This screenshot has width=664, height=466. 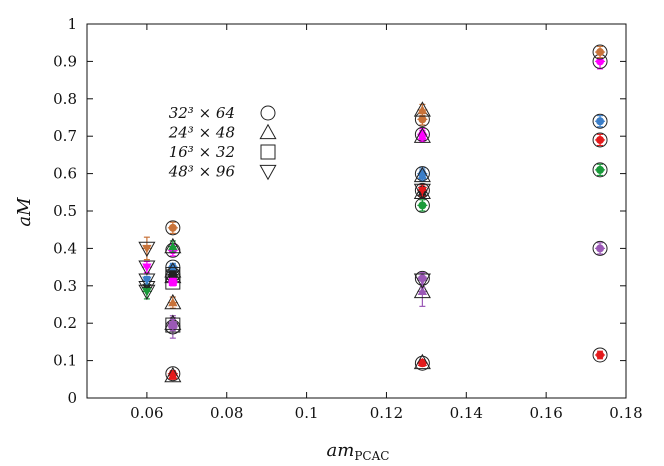 What do you see at coordinates (65, 174) in the screenshot?
I see `y-tick-label: 0.6` at bounding box center [65, 174].